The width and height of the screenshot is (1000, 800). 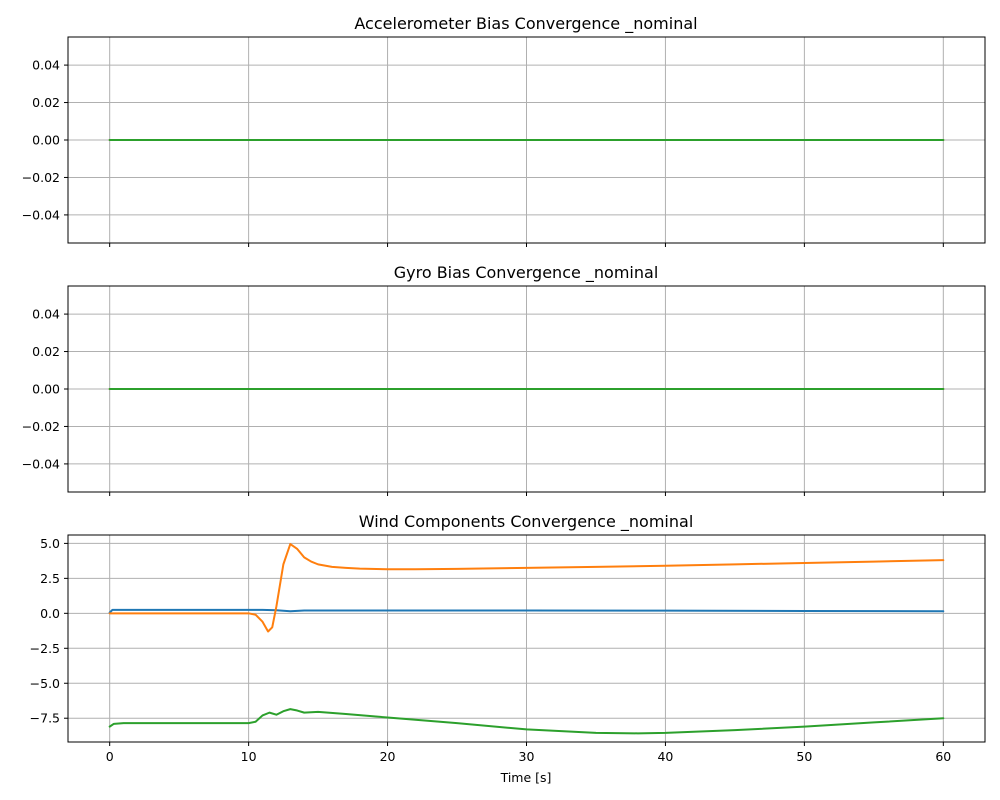 I want to click on accelerometer-bias-title: Accelerometer Bias Convergence _nominal, so click(x=525, y=24).